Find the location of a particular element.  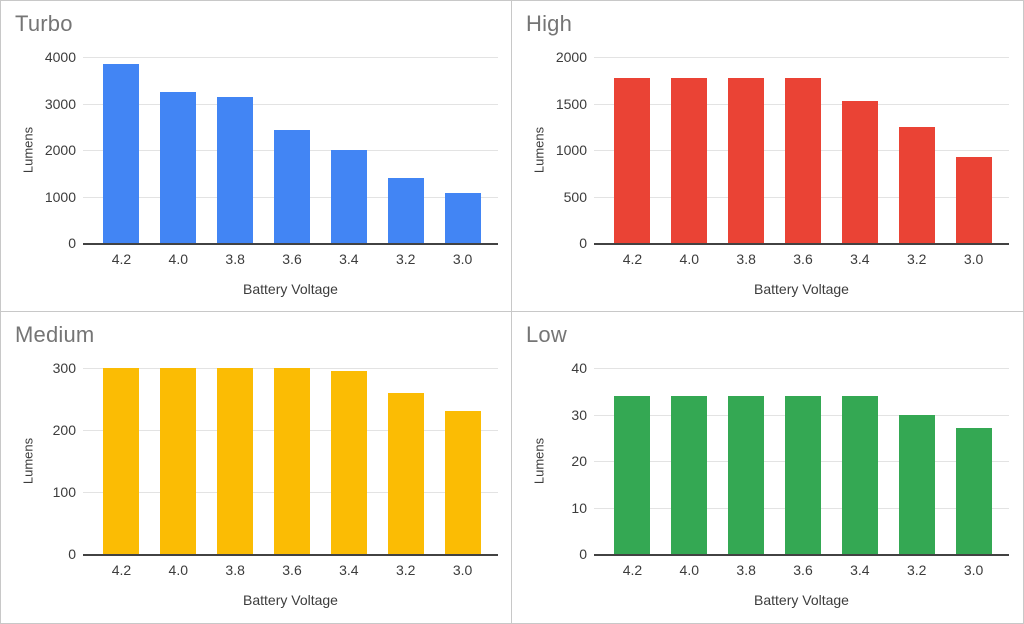

y-tick-label: 40 is located at coordinates (579, 368).